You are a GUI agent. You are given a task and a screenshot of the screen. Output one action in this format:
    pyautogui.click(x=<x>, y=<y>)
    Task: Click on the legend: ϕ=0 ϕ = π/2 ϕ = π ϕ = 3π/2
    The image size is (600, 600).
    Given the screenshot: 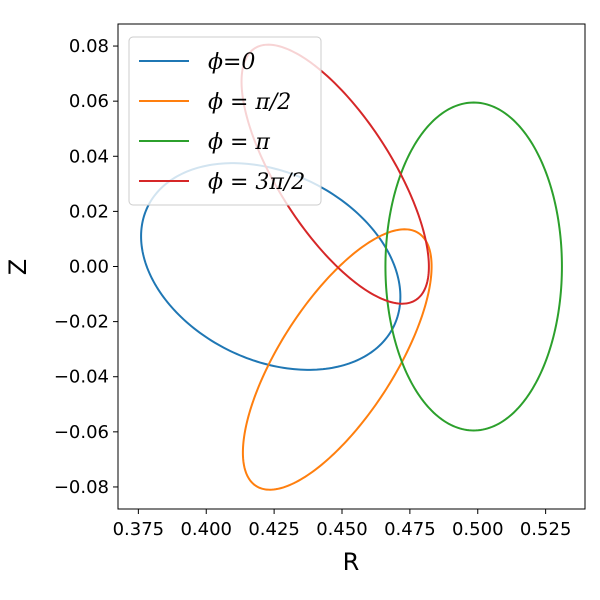 What is the action you would take?
    pyautogui.click(x=225, y=121)
    